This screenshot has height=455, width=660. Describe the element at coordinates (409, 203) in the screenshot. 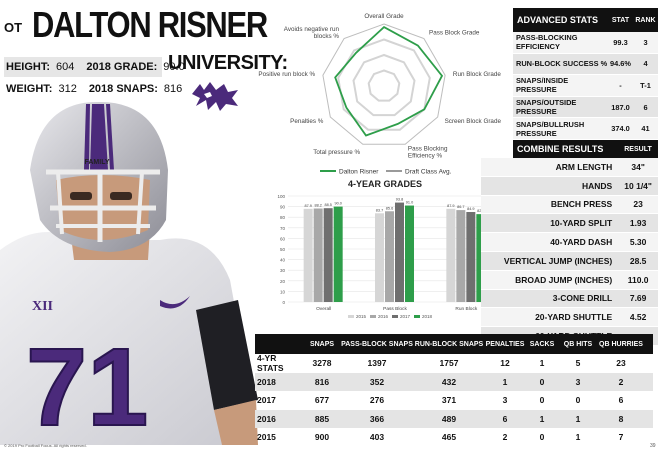

I see `bar-value-label: 91.0` at that location.